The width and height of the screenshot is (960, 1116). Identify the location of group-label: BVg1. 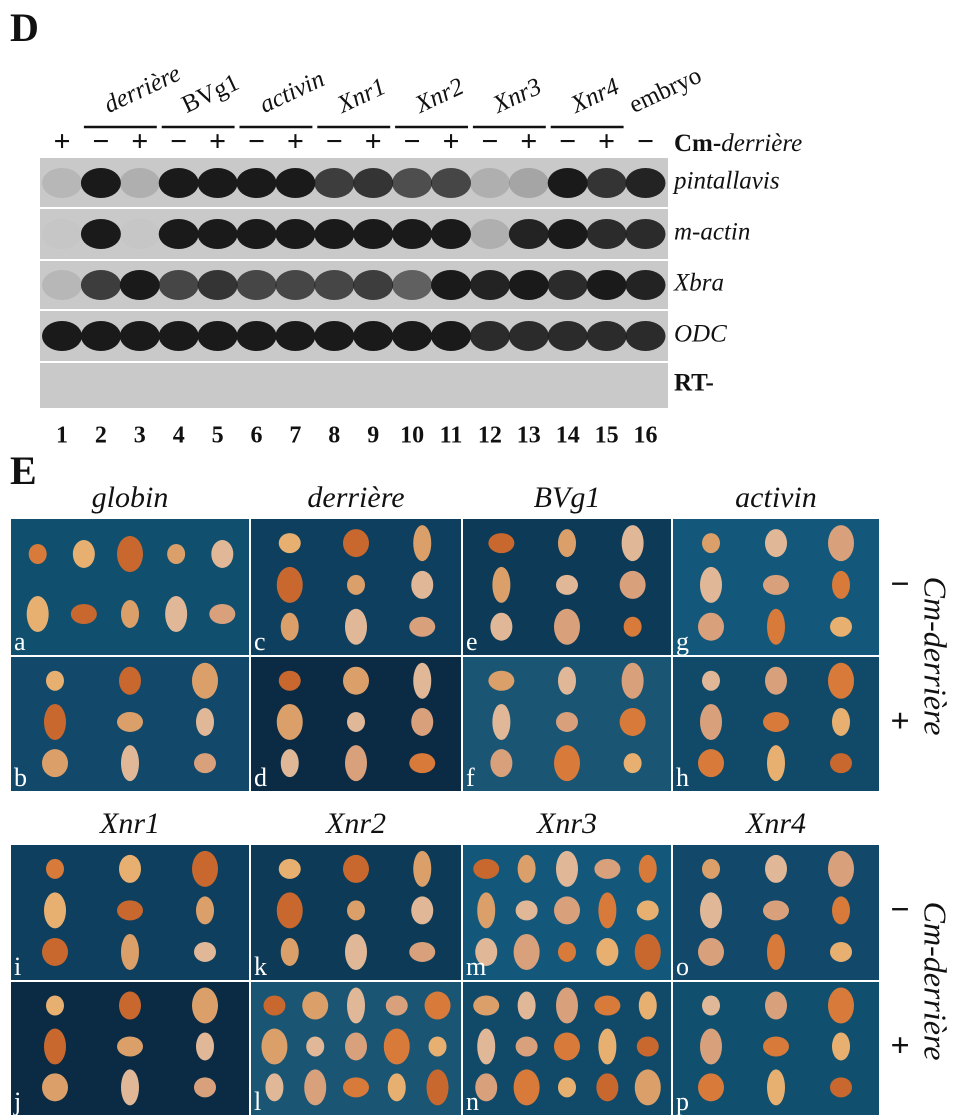
(211, 94).